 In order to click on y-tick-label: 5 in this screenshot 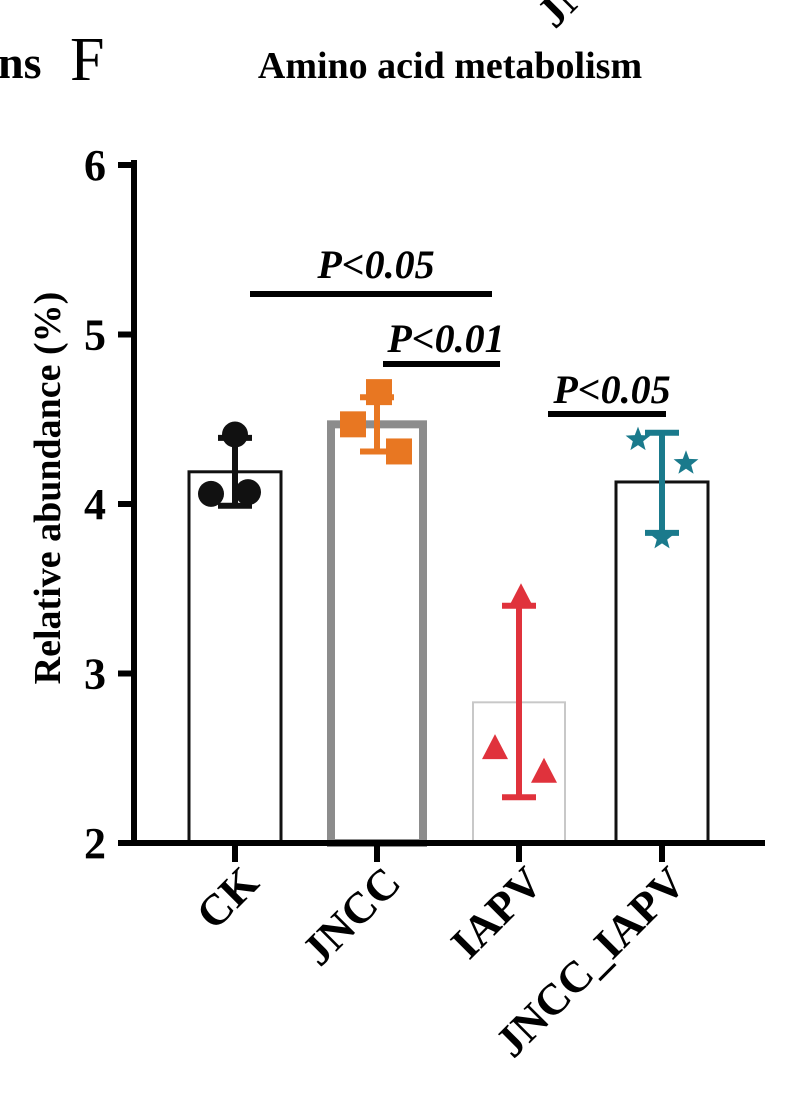, I will do `click(95, 335)`.